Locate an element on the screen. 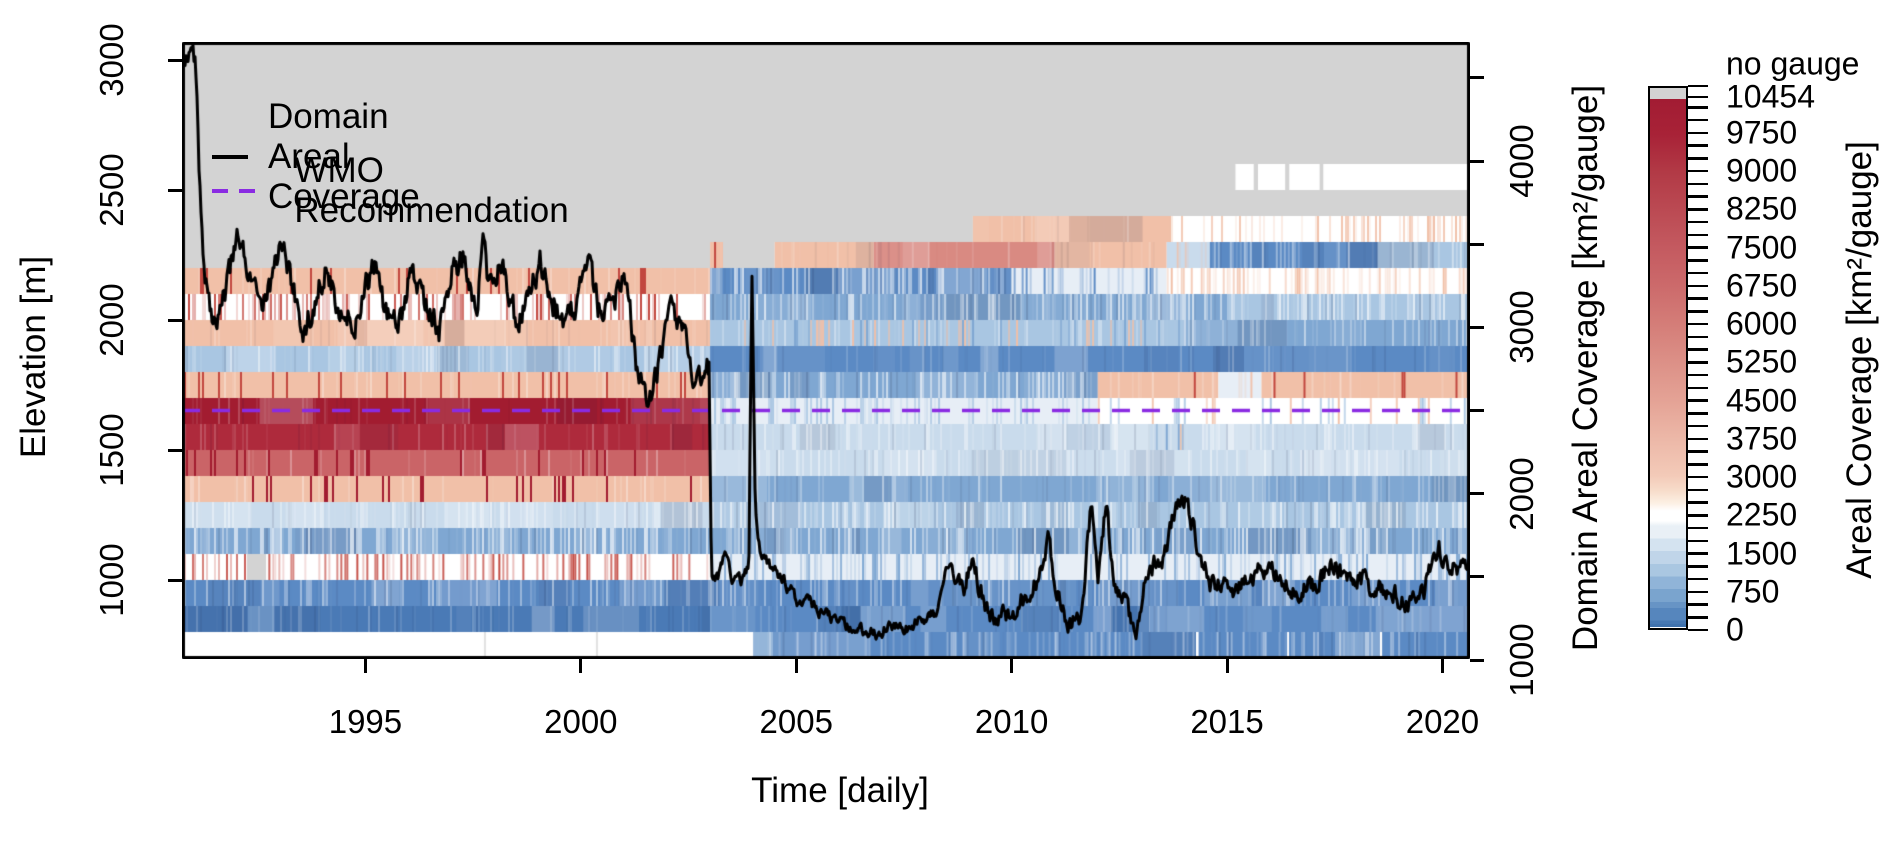 This screenshot has height=849, width=1892. x-tick-label: 2005 is located at coordinates (796, 721).